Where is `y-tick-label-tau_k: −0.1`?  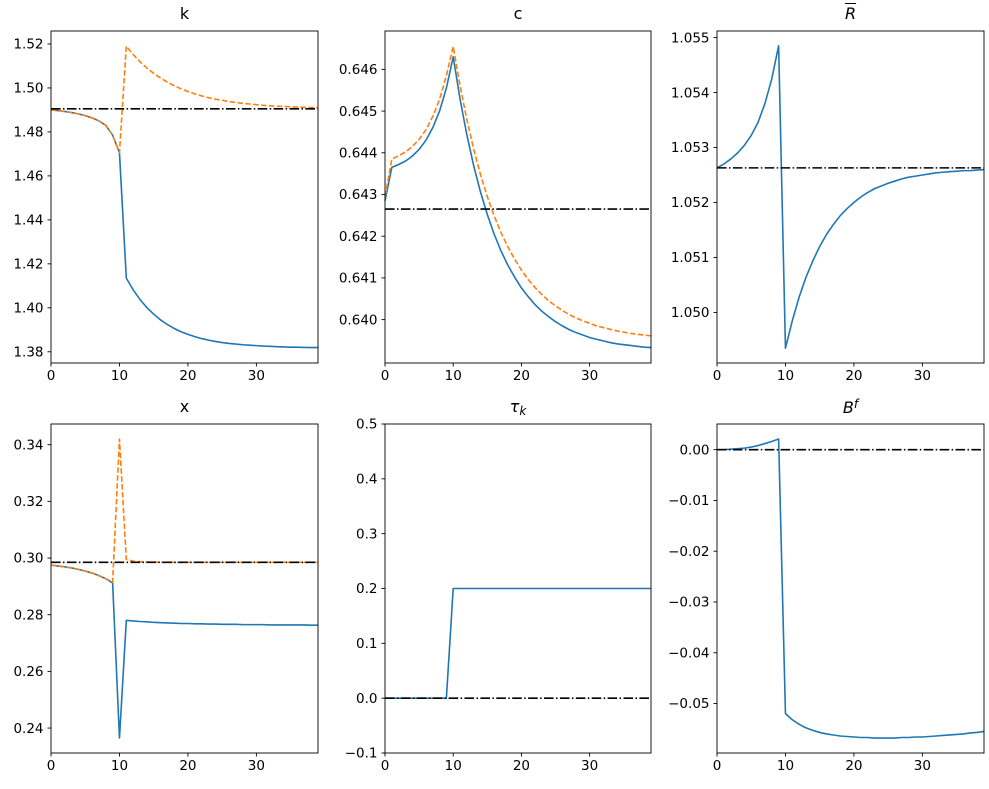 y-tick-label-tau_k: −0.1 is located at coordinates (361, 754).